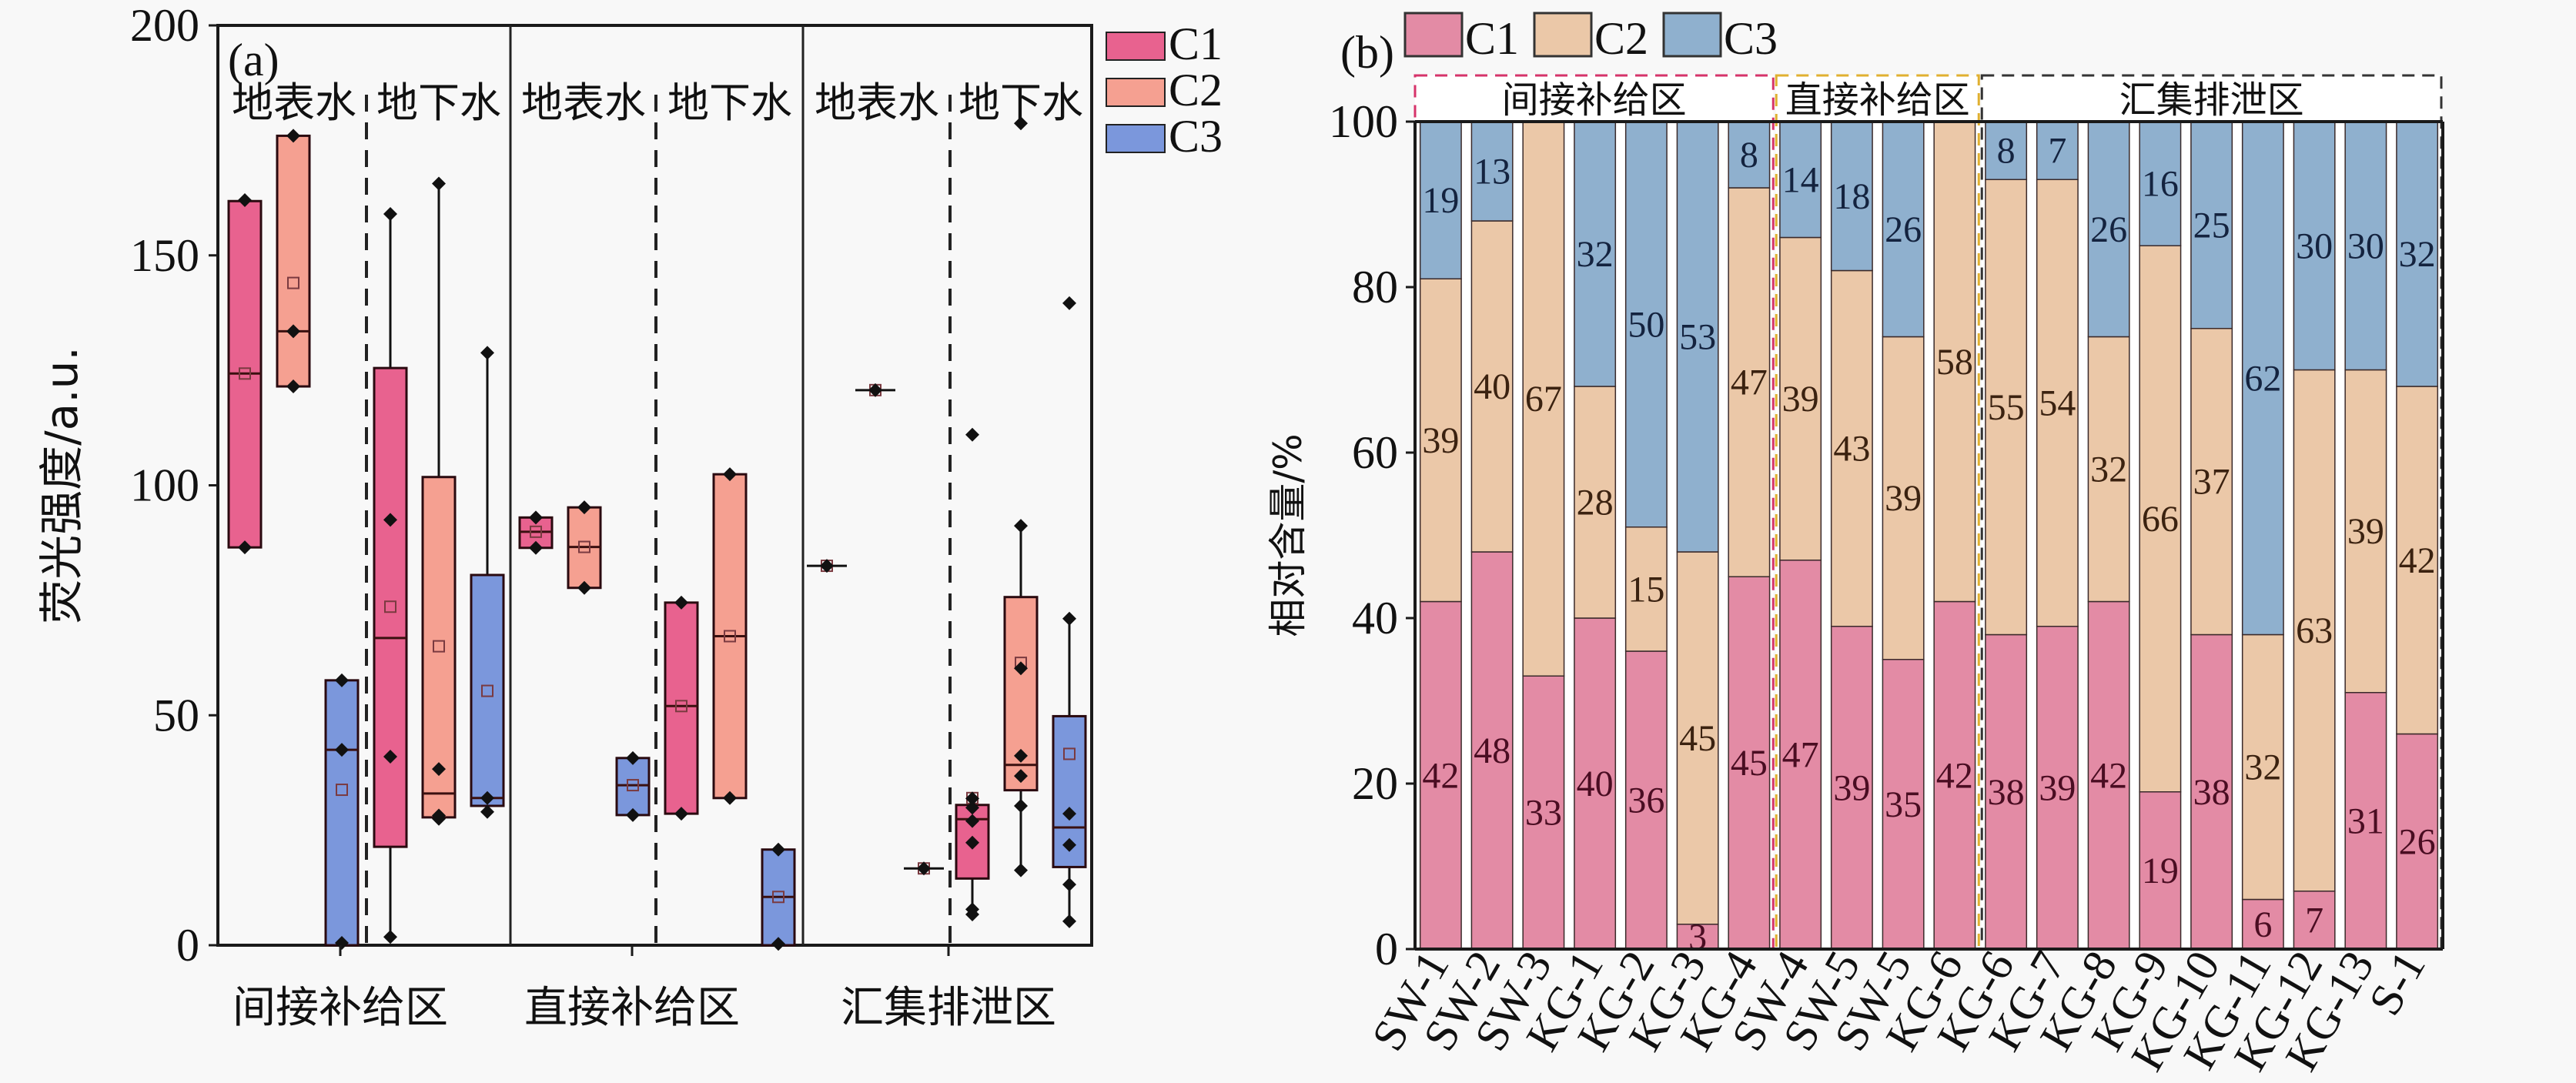 This screenshot has height=1083, width=2576. Describe the element at coordinates (1698, 738) in the screenshot. I see `bar-value-label: 45` at that location.